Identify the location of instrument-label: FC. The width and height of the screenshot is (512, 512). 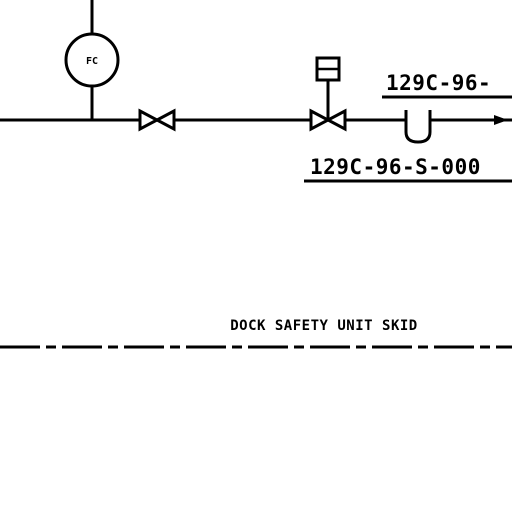
(92, 61).